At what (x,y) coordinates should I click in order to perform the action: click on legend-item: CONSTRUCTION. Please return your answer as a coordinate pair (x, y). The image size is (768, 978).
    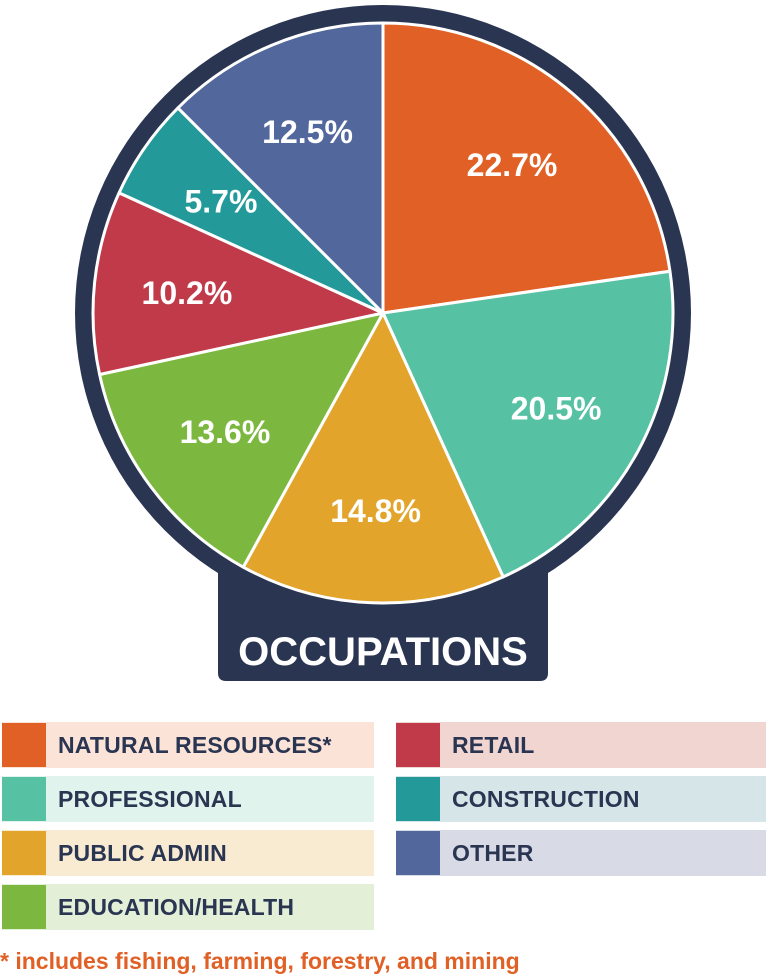
    Looking at the image, I should click on (581, 799).